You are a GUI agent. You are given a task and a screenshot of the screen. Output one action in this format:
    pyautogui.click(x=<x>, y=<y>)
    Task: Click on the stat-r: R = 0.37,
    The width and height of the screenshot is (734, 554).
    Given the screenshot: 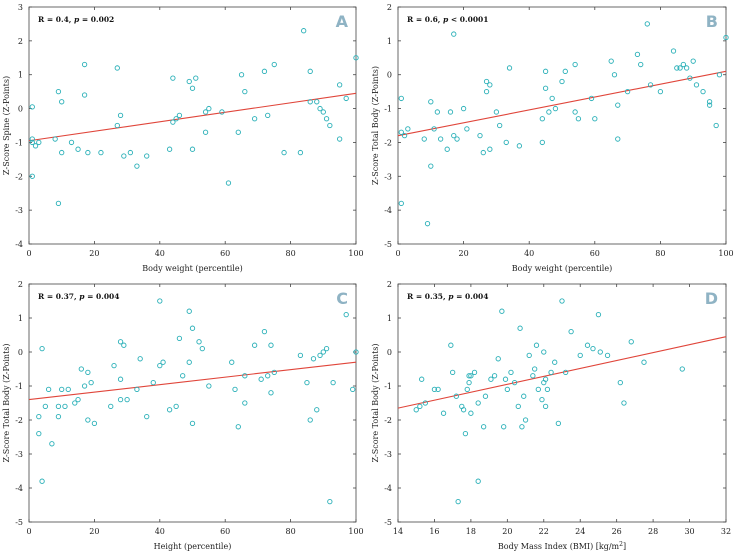 What is the action you would take?
    pyautogui.click(x=58, y=296)
    